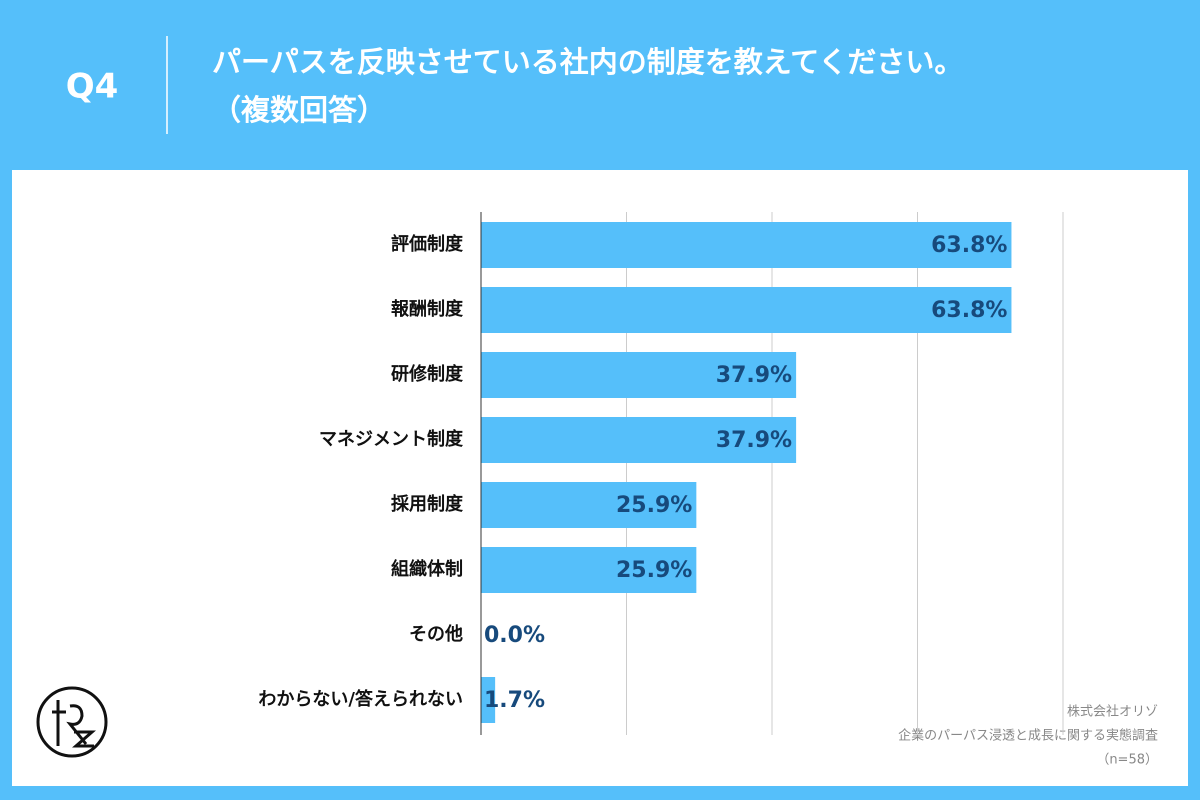  What do you see at coordinates (72, 722) in the screenshot?
I see `logo` at bounding box center [72, 722].